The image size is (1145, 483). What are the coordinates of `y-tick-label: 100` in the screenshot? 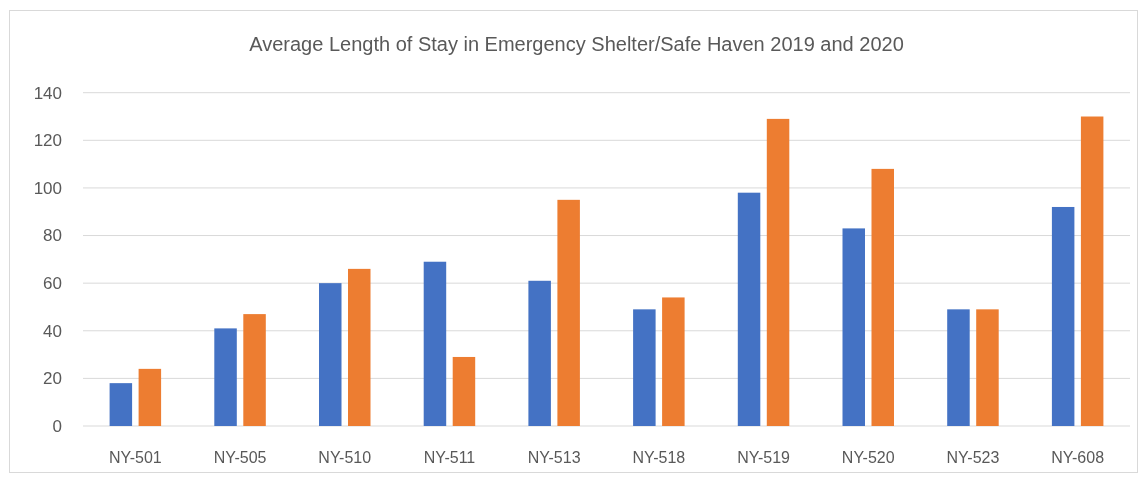 It's located at (47, 188).